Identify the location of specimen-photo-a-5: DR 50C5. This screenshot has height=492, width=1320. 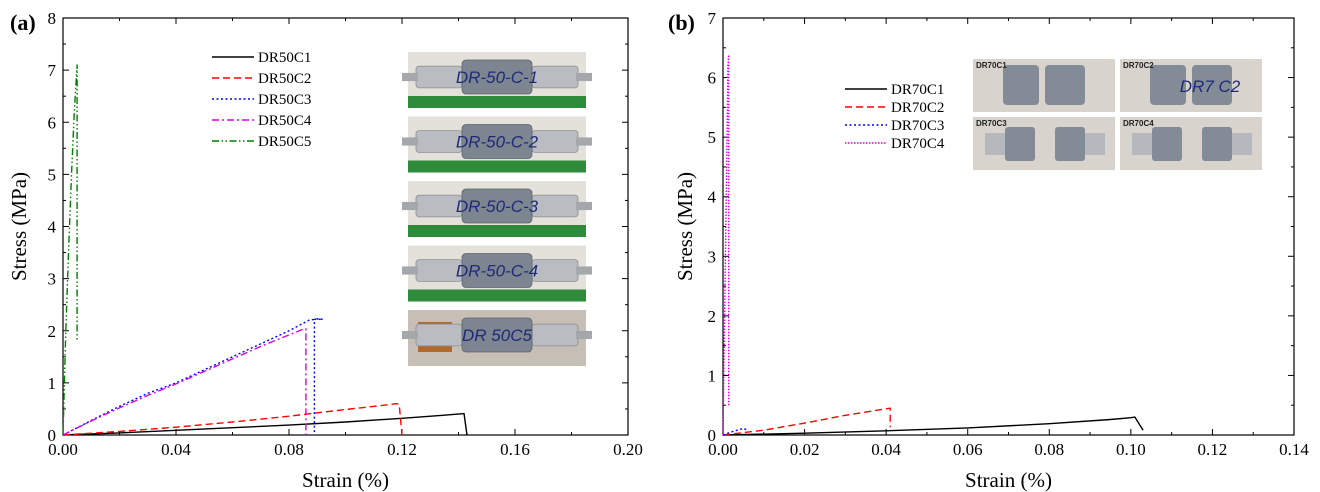
(497, 338).